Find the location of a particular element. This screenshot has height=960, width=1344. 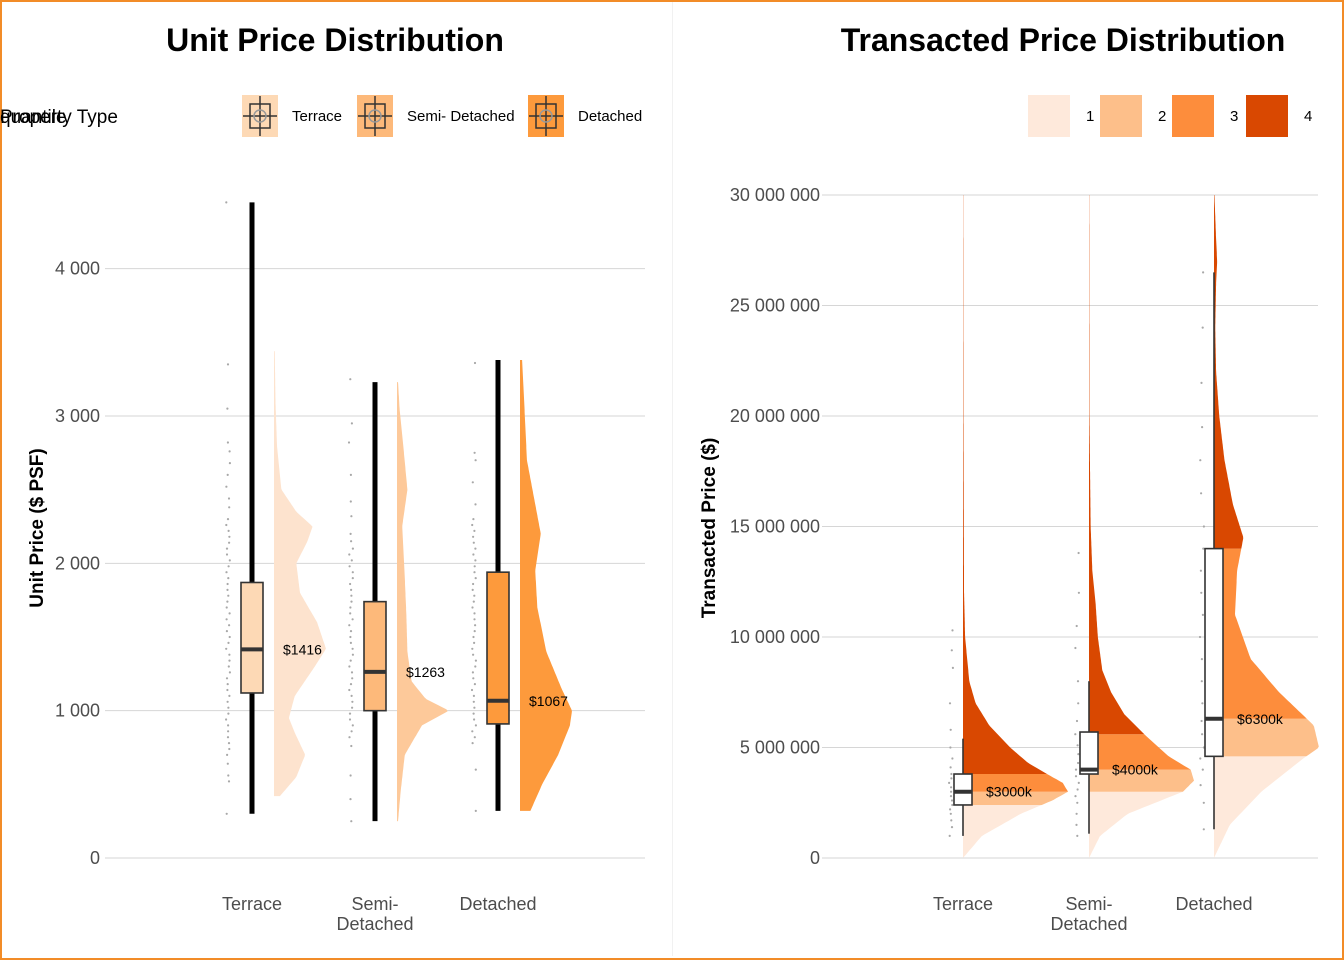

median-label: $6300k is located at coordinates (1260, 719).